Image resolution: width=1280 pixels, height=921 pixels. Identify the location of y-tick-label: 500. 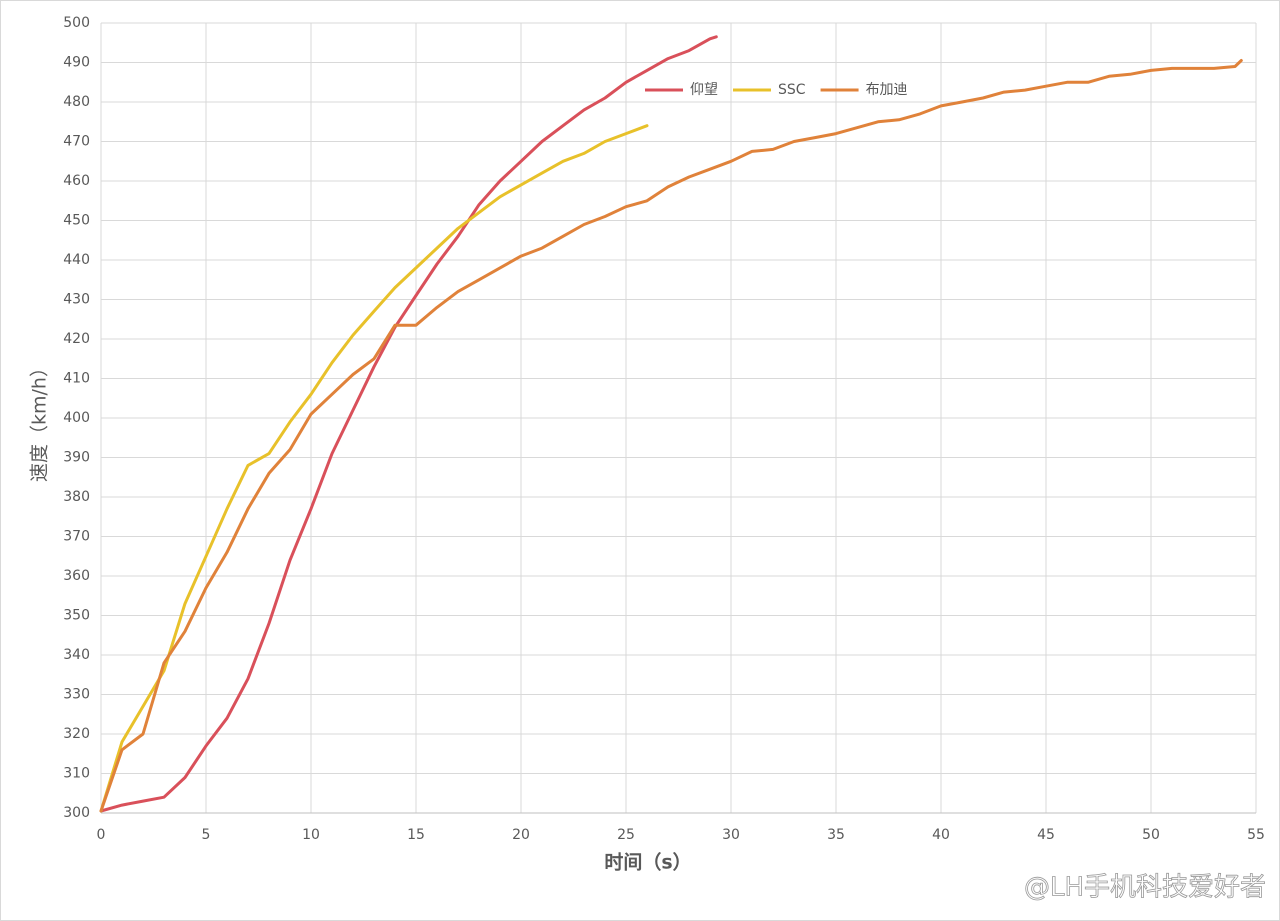
(76, 23).